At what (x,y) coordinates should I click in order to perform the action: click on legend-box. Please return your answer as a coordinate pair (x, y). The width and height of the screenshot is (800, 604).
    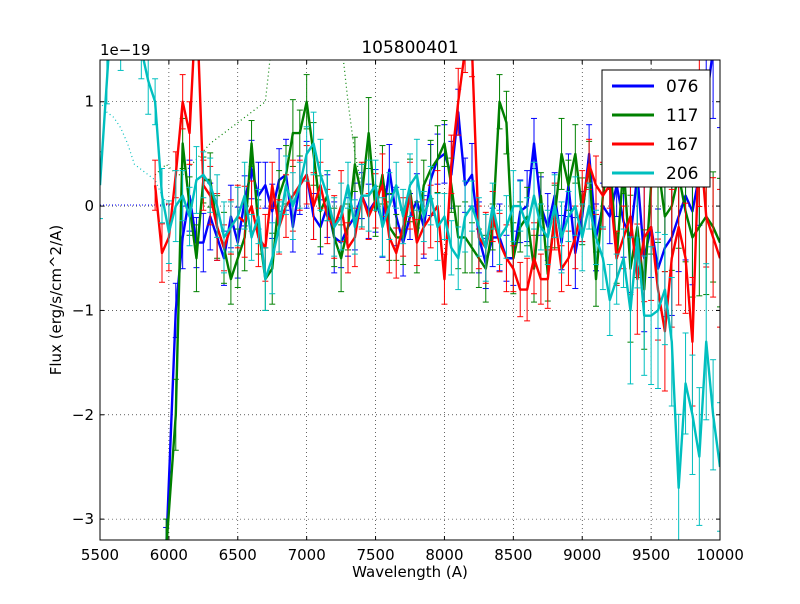
    Looking at the image, I should click on (656, 128).